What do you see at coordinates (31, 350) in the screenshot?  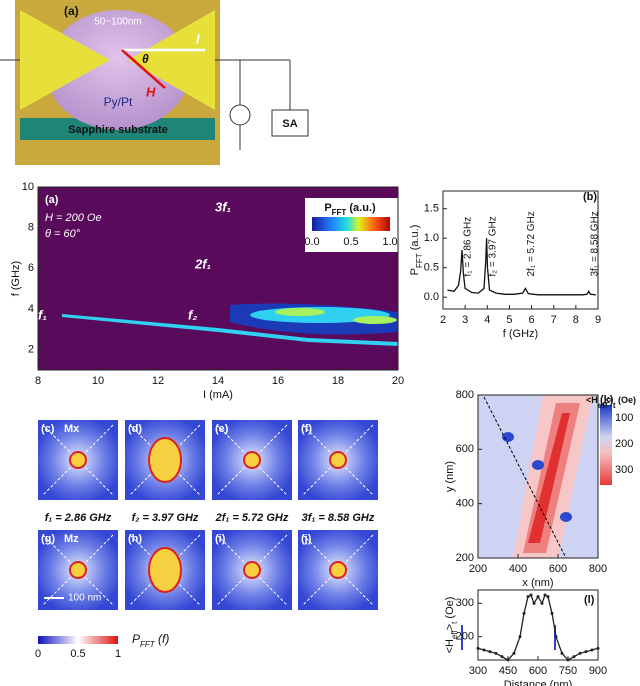 I see `y-tick-label: 2` at bounding box center [31, 350].